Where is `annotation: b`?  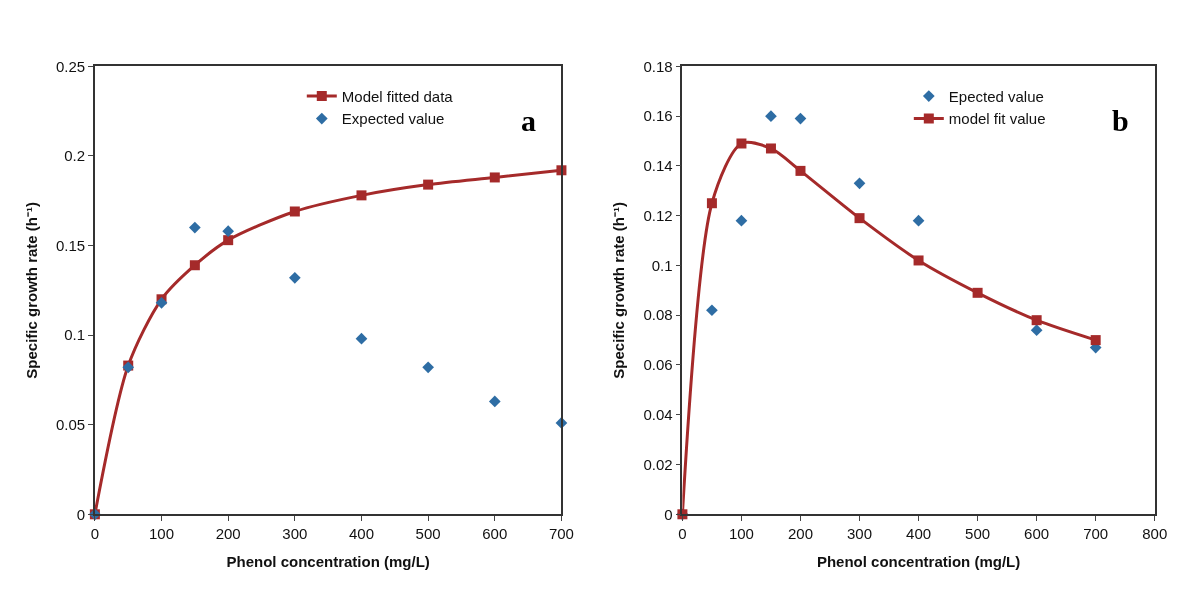
annotation: b is located at coordinates (1120, 120).